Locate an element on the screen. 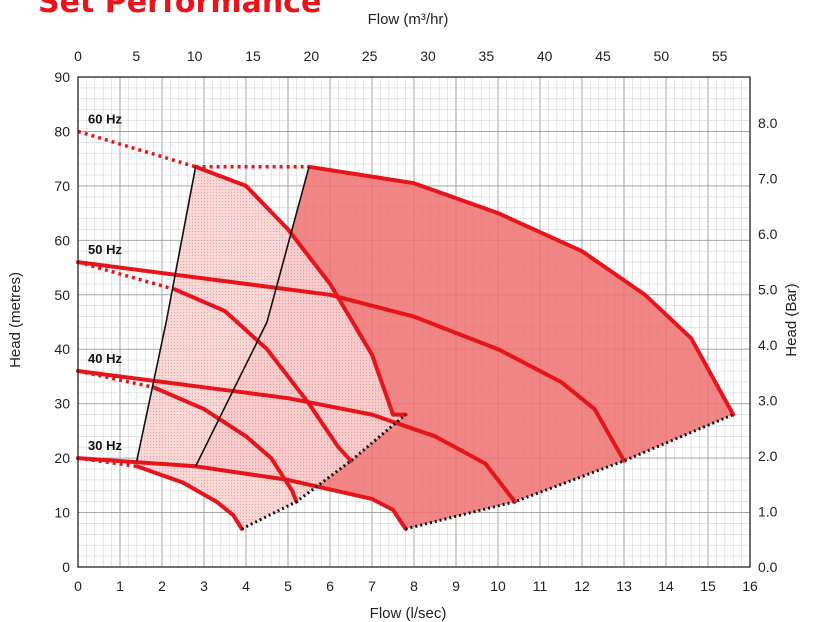  x-tick-bottom-label: 8 is located at coordinates (414, 586).